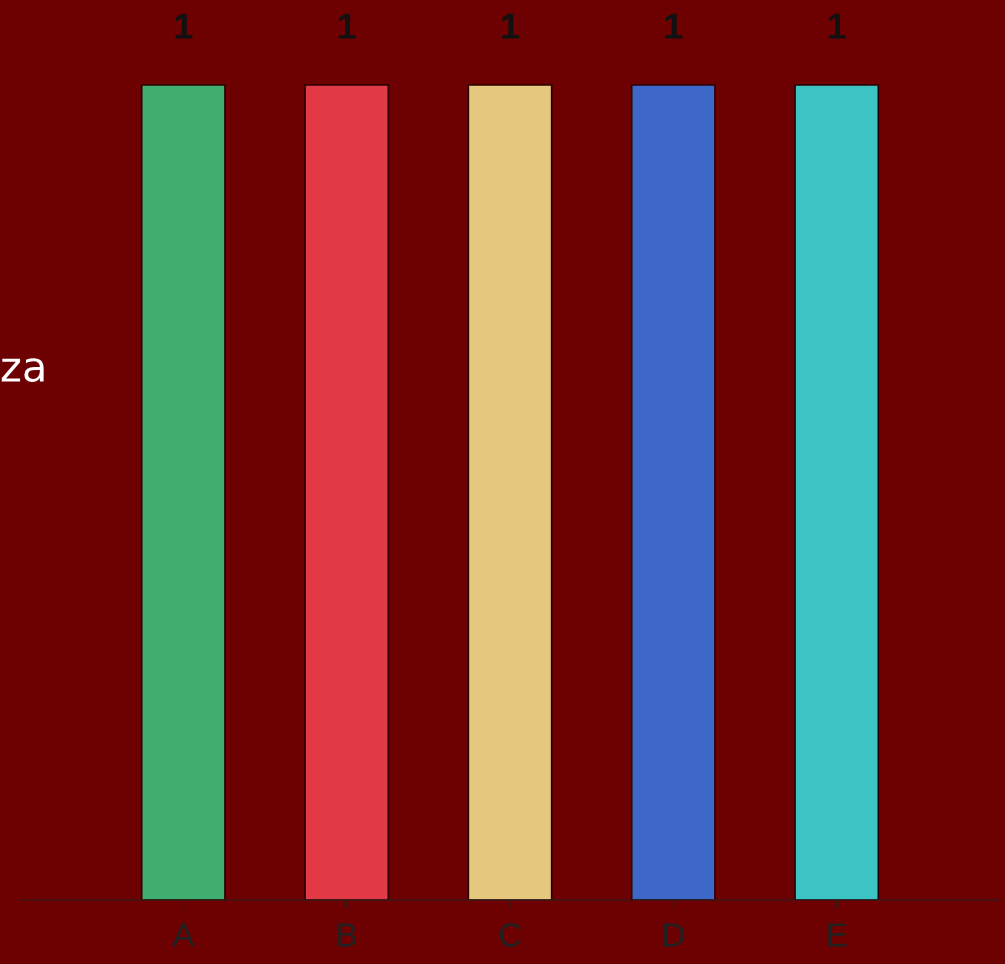 Image resolution: width=1005 pixels, height=964 pixels. I want to click on x-tick-label: E, so click(837, 935).